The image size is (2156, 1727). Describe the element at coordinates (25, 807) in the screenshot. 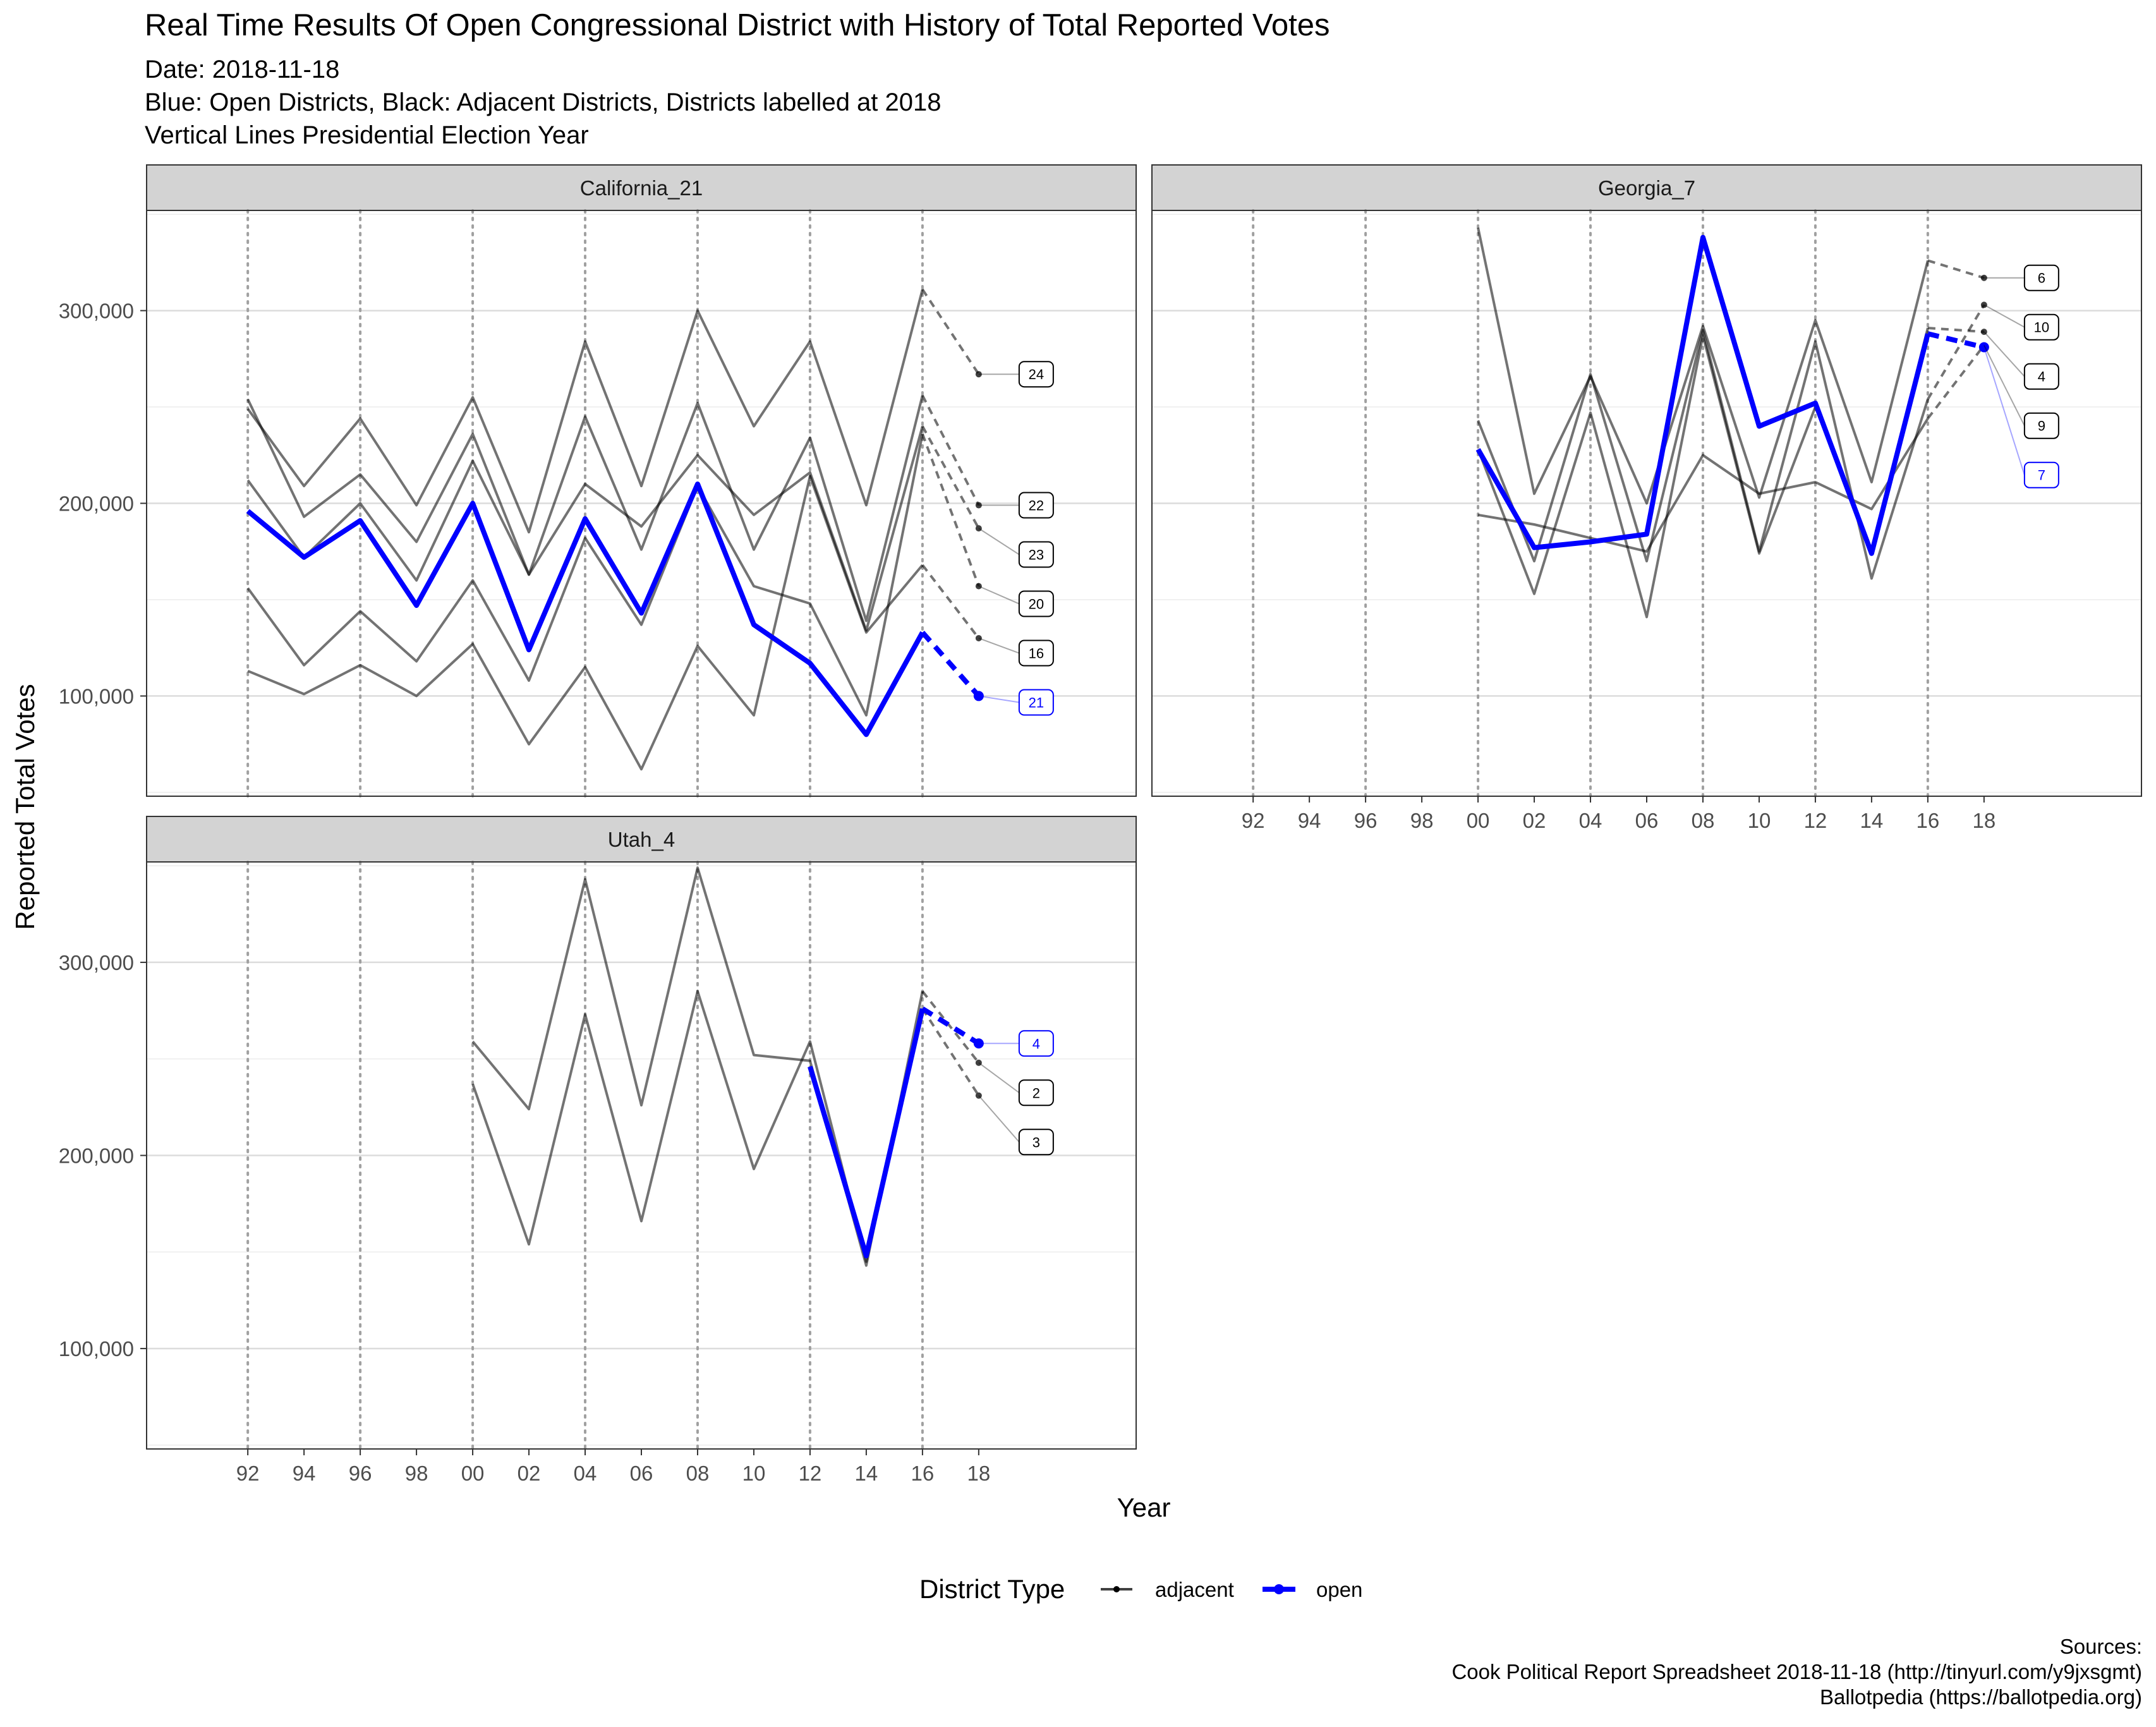

I see `y-axis-title: Reported Total Votes` at that location.